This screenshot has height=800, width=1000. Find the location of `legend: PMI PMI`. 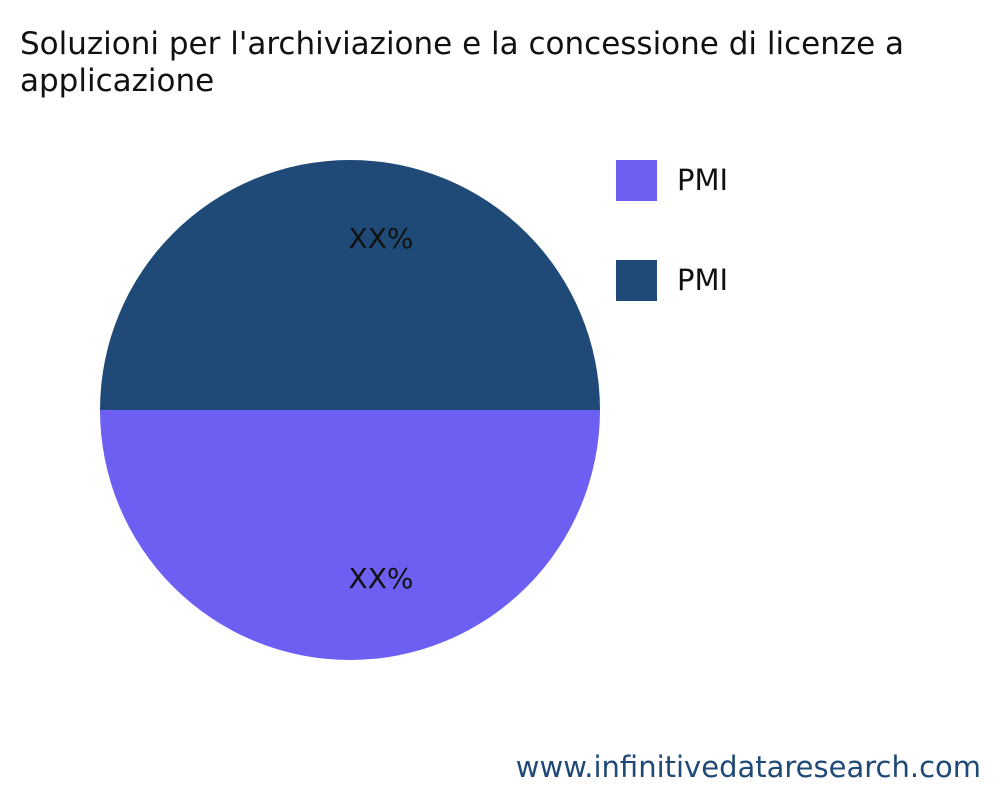

legend: PMI PMI is located at coordinates (672, 259).